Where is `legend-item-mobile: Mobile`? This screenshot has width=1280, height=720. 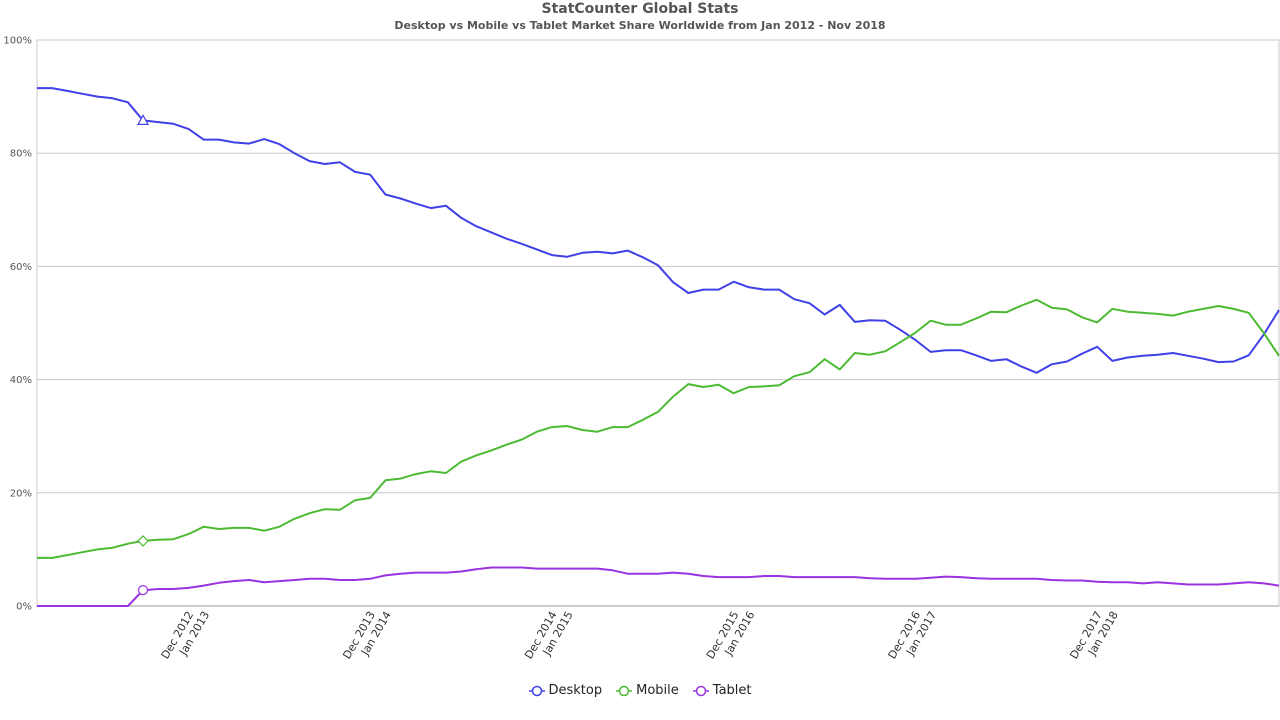
legend-item-mobile: Mobile is located at coordinates (647, 690).